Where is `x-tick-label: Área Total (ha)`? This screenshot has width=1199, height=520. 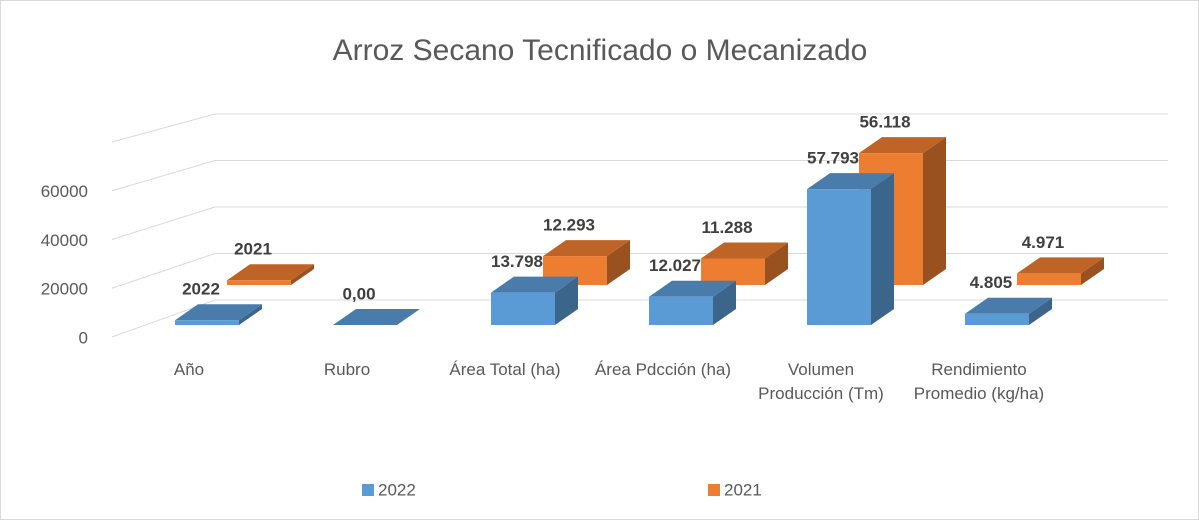
x-tick-label: Área Total (ha) is located at coordinates (505, 369).